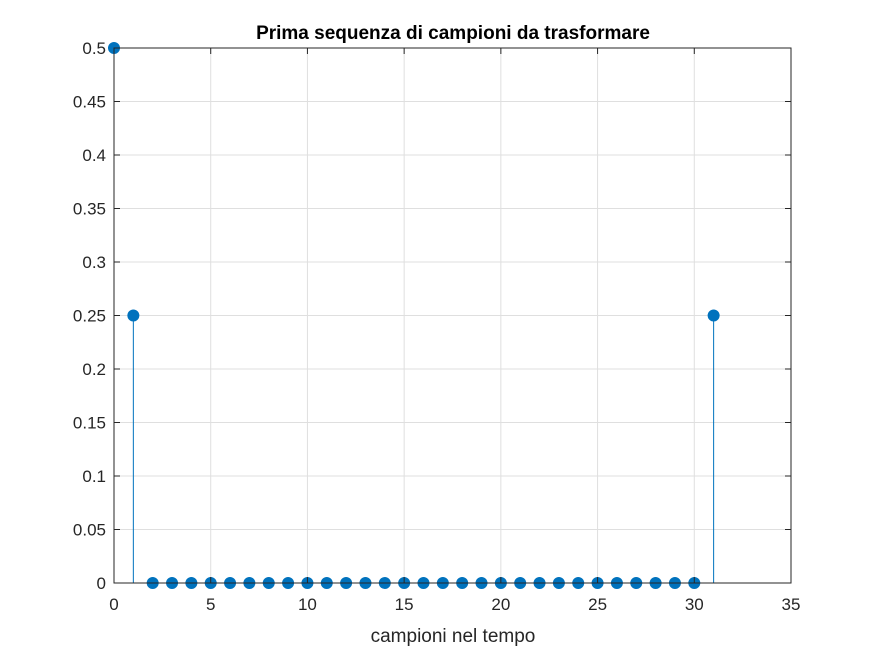 The image size is (875, 661). I want to click on y-tick-label: 0.4, so click(94, 155).